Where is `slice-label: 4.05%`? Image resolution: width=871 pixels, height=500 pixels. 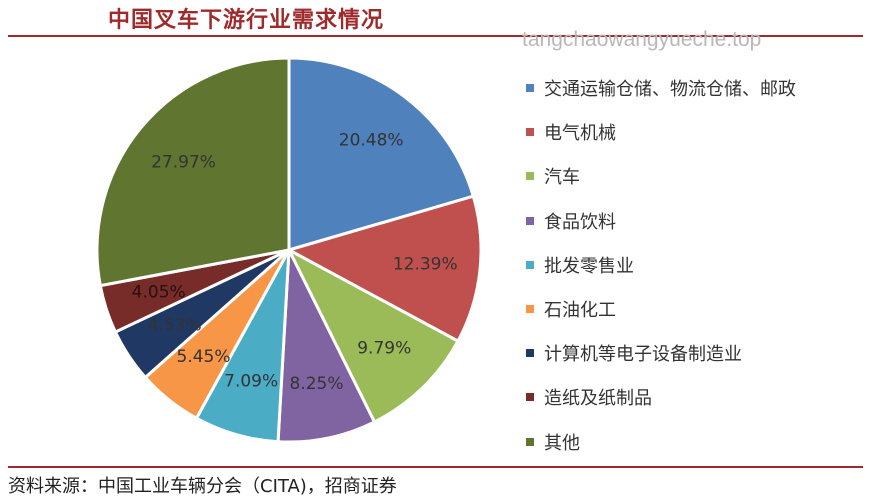
slice-label: 4.05% is located at coordinates (159, 292).